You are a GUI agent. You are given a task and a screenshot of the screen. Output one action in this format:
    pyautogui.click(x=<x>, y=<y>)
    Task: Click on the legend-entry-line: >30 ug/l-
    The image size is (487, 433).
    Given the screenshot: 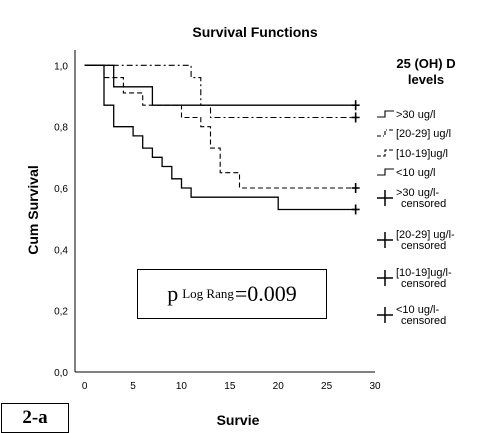 What is the action you would take?
    pyautogui.click(x=417, y=193)
    